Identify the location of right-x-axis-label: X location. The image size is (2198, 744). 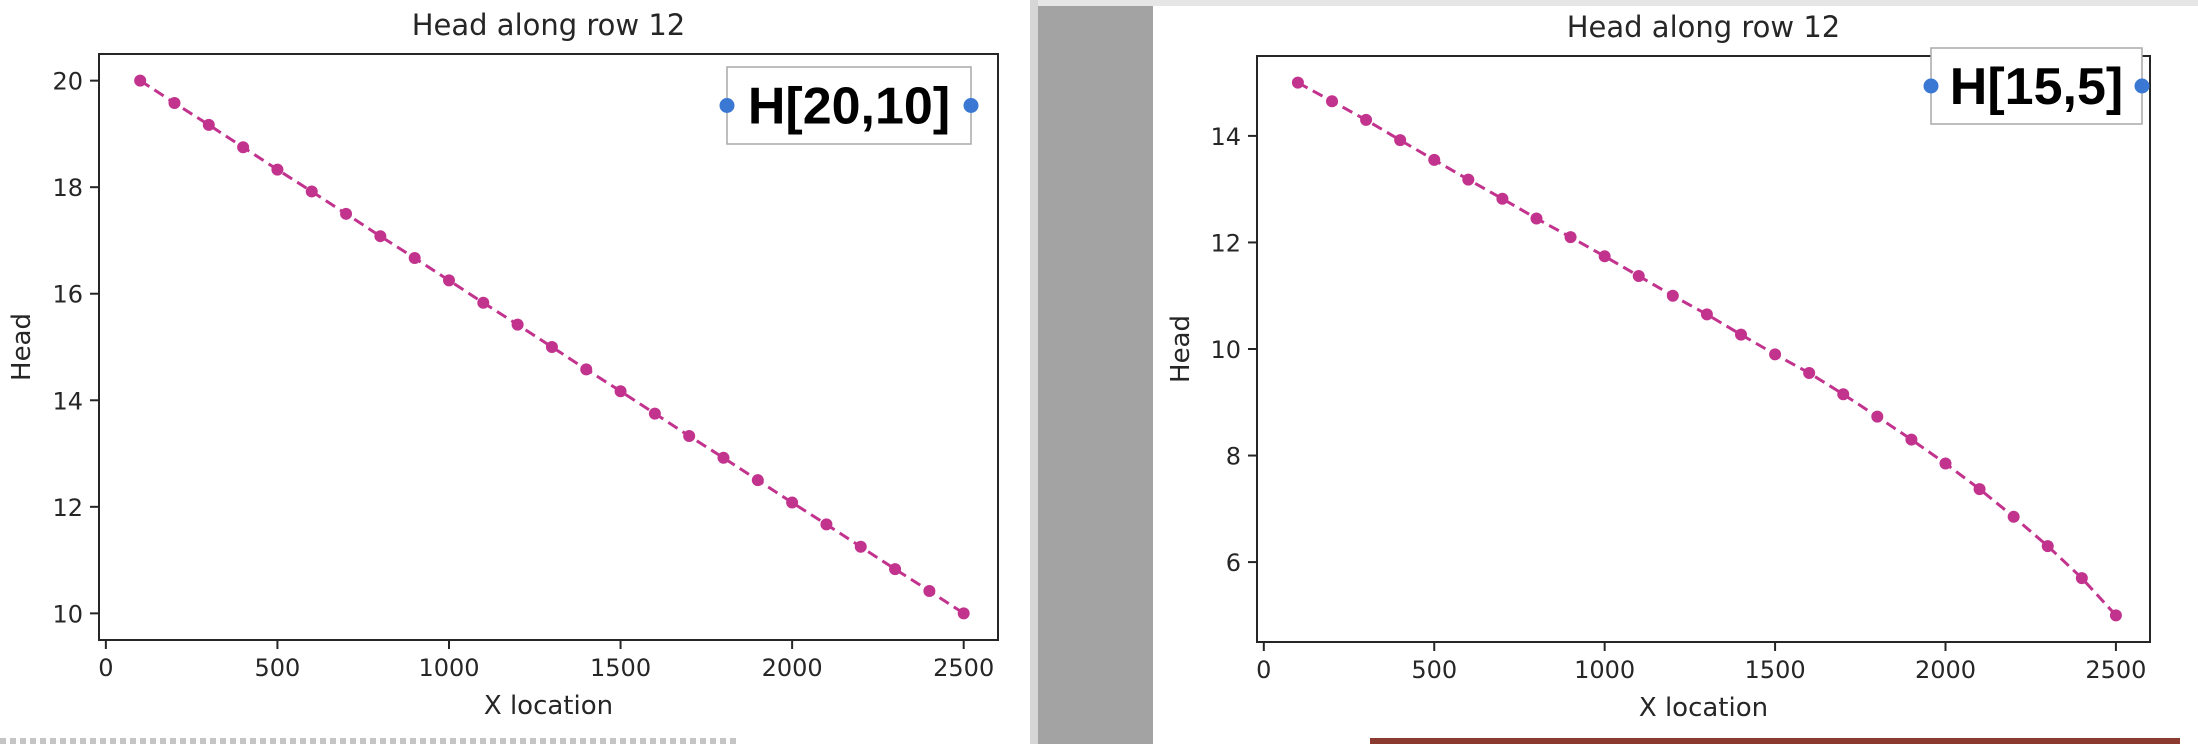
(1703, 708).